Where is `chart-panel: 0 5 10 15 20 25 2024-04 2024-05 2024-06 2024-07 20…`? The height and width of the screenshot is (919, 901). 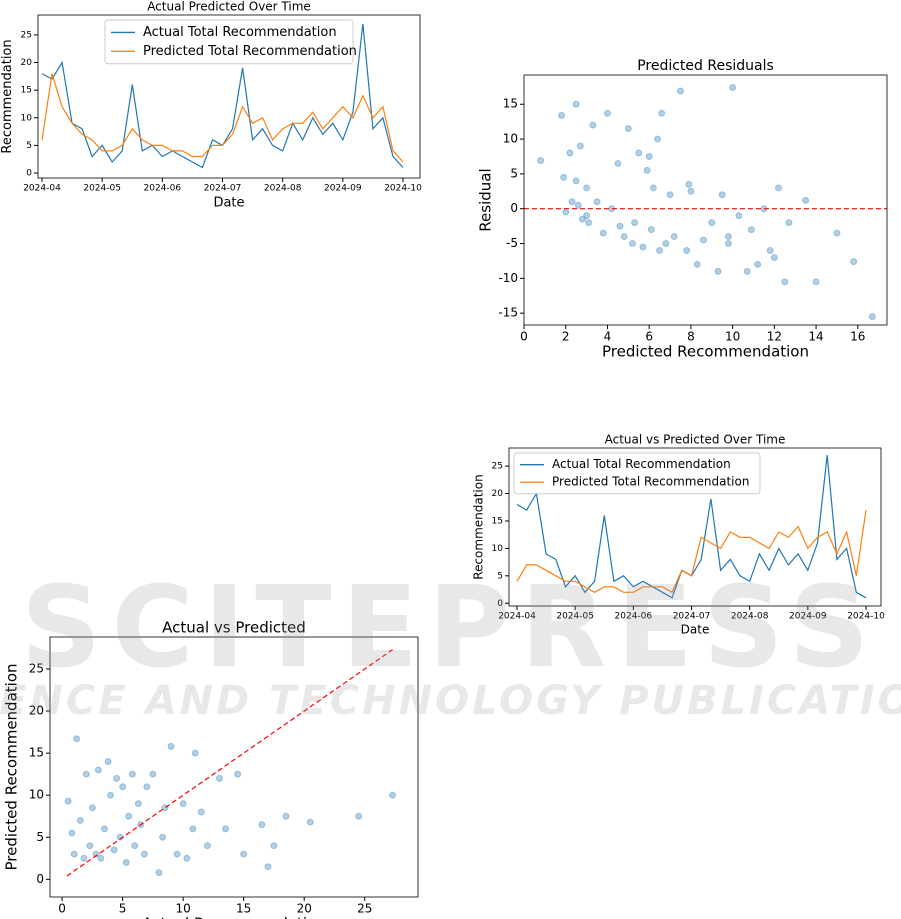
chart-panel: 0 5 10 15 20 25 2024-04 2024-05 2024-06 2024-07 20… is located at coordinates (678, 535).